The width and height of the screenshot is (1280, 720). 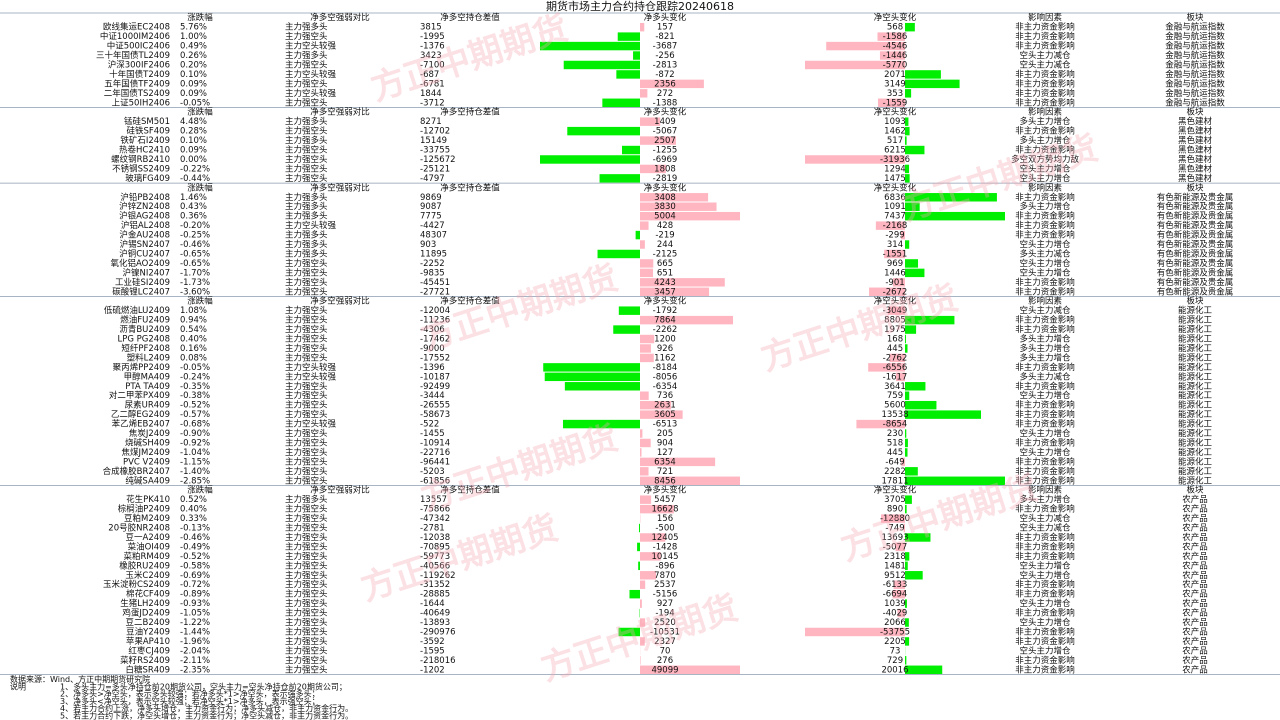 What do you see at coordinates (435, 387) in the screenshot?
I see `net-diff: -92499` at bounding box center [435, 387].